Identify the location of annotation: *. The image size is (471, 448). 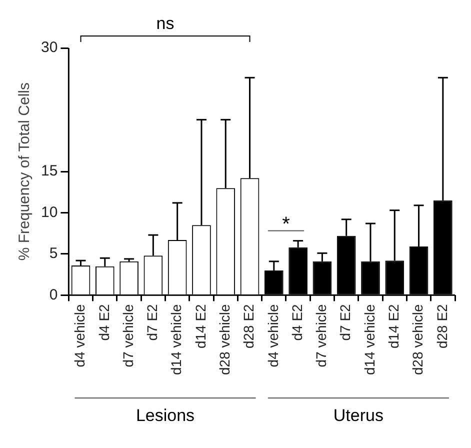
(286, 224).